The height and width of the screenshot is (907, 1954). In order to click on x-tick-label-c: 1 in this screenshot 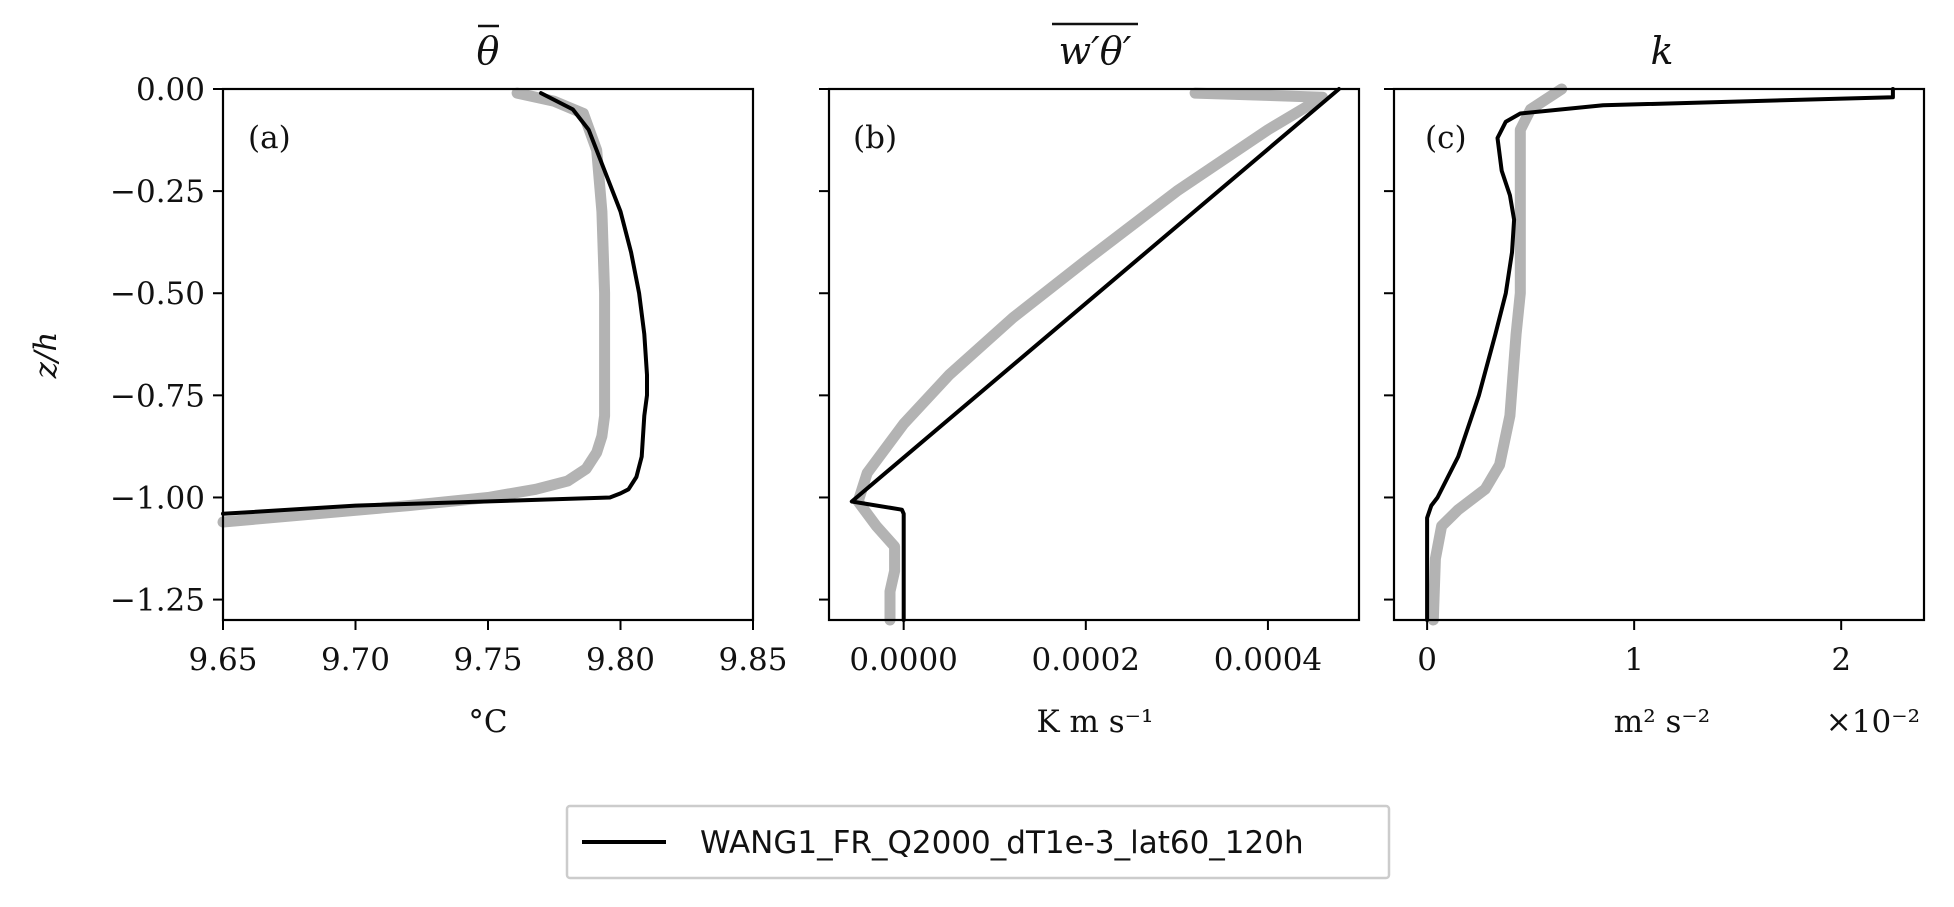, I will do `click(1634, 660)`.